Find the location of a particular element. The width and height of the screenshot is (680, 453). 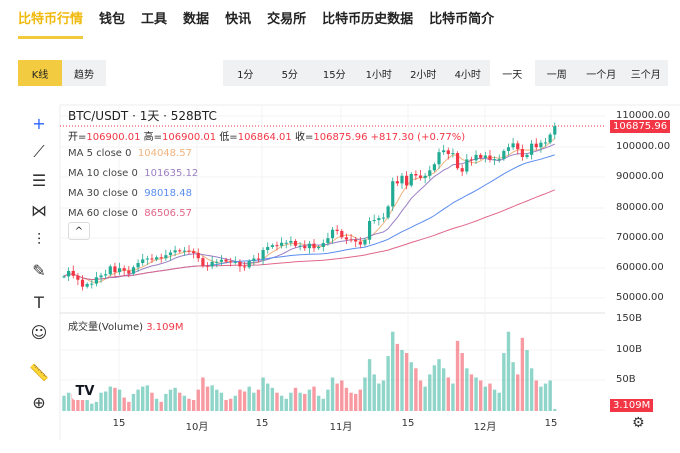

last-volume-tag: 3.109M is located at coordinates (632, 405).